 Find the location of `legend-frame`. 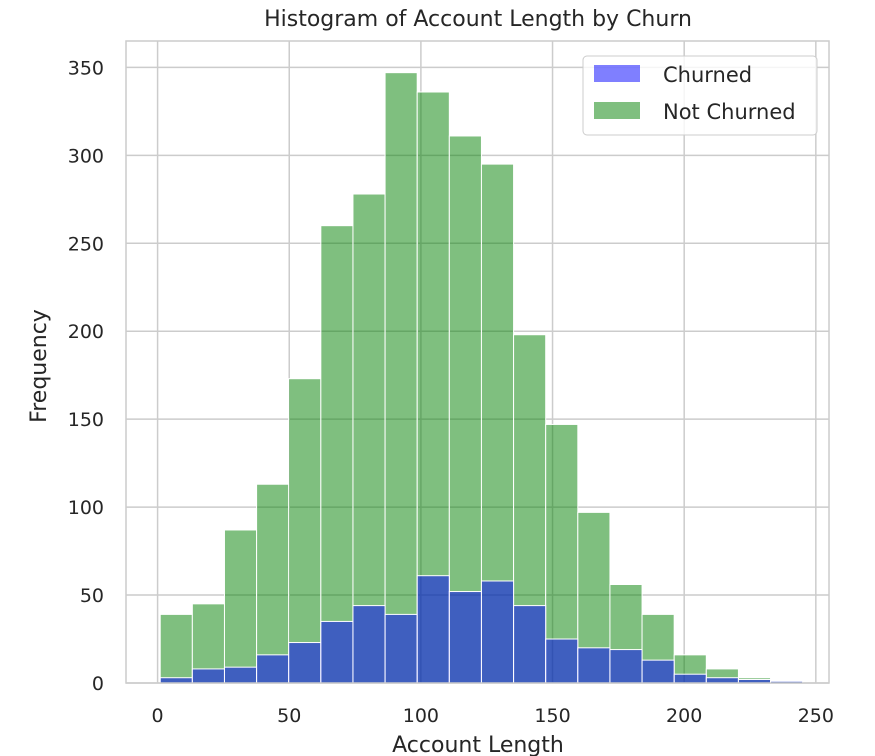

legend-frame is located at coordinates (700, 95).